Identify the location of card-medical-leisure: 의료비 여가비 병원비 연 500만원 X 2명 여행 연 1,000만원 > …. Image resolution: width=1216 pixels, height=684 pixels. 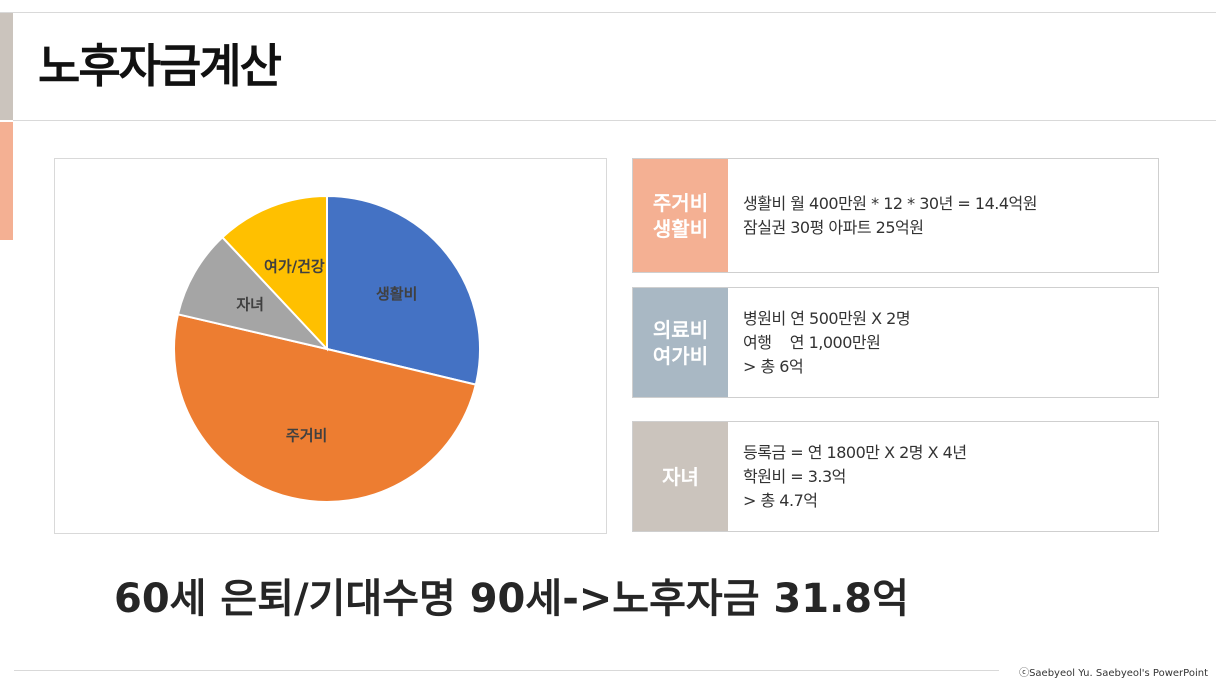
(895, 342).